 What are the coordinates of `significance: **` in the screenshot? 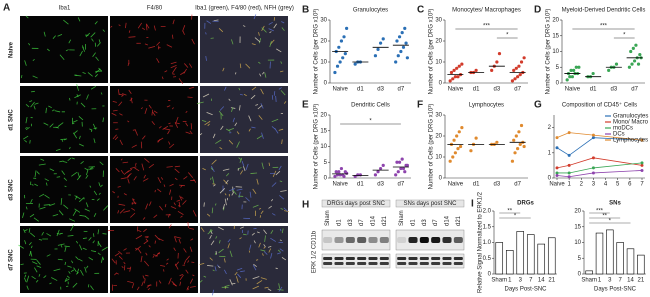 It's located at (604, 217).